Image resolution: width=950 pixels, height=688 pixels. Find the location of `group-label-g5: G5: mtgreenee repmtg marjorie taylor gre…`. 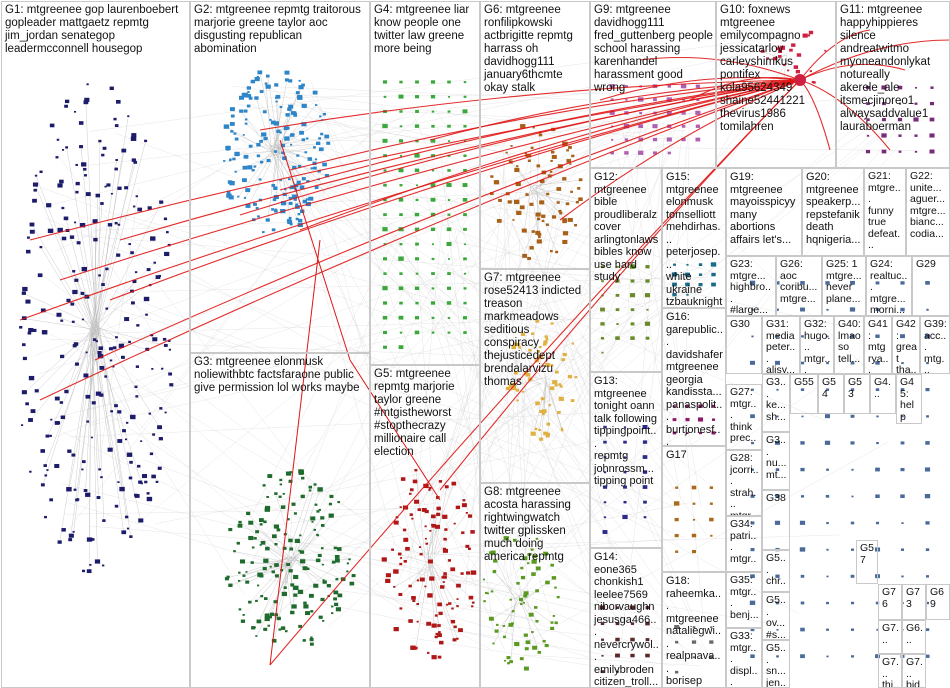

group-label-g5: G5: mtgreenee repmtg marjorie taylor gre… is located at coordinates (414, 413).